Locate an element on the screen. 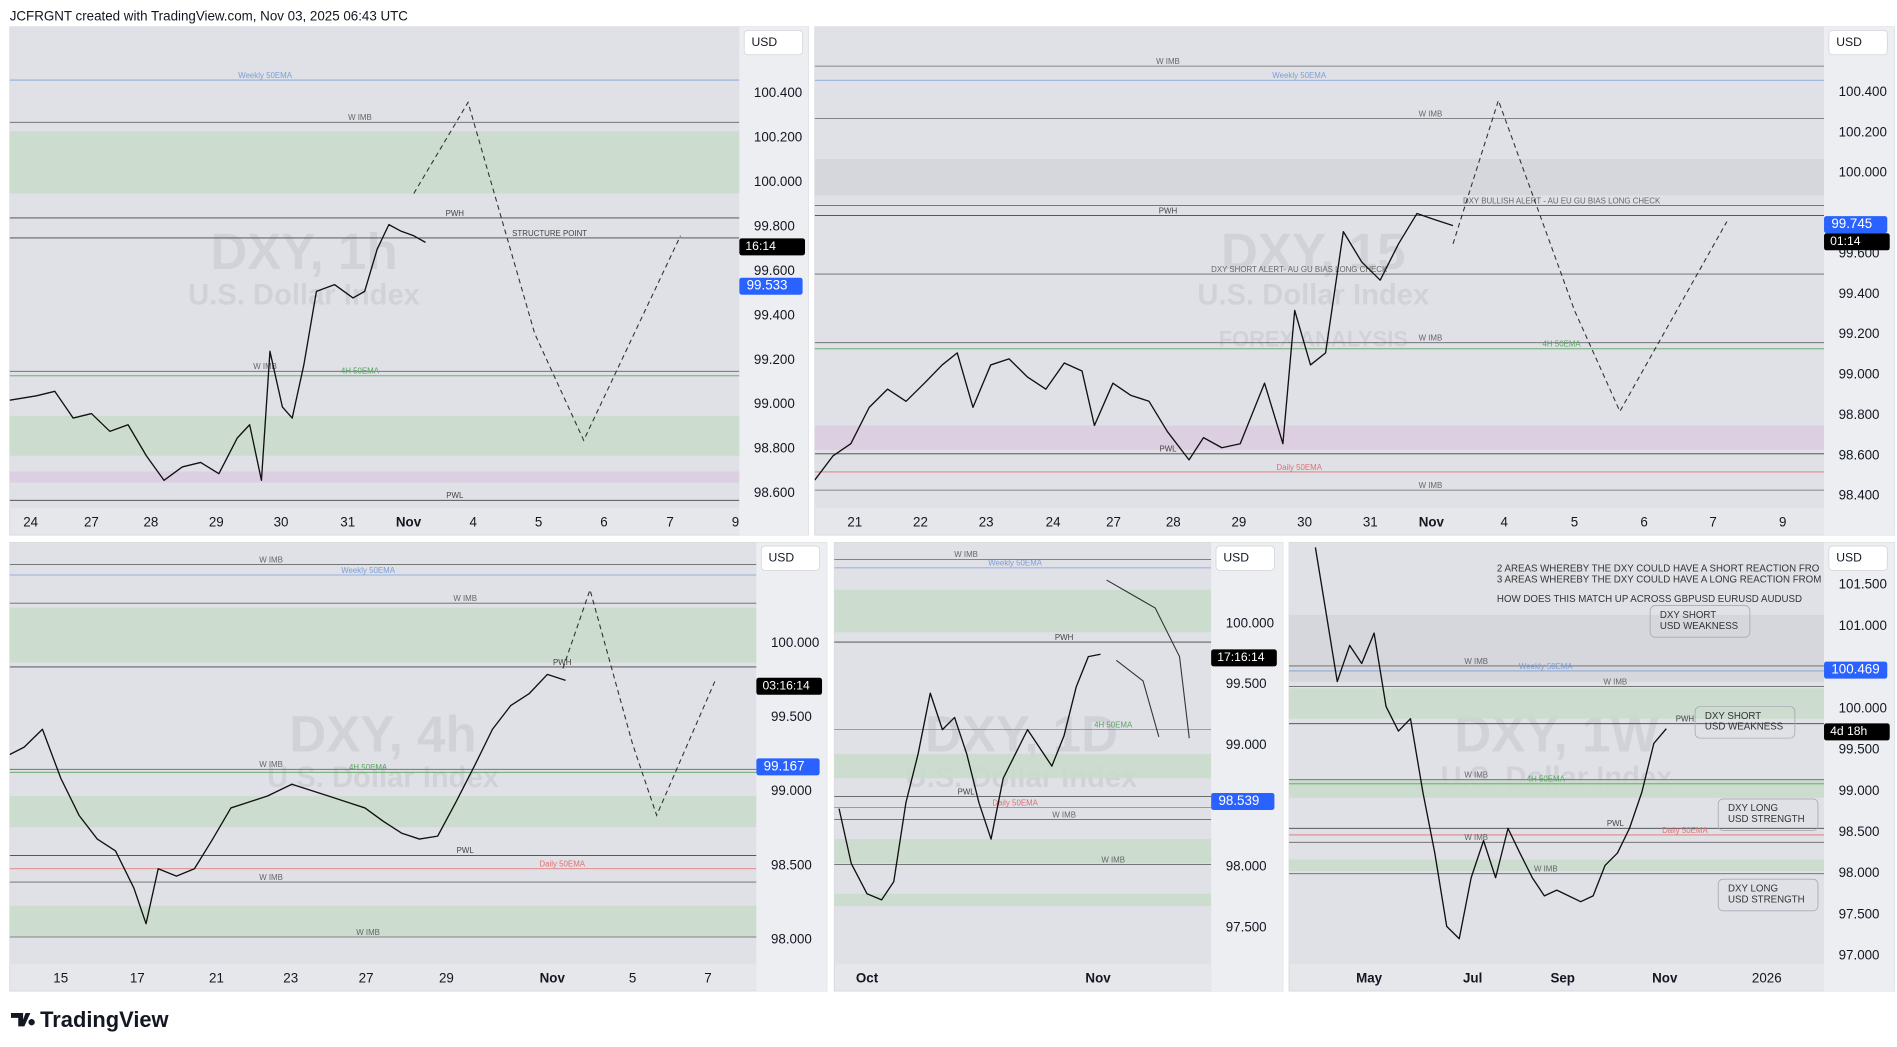 The image size is (1897, 1047). watermark: DXY, 1h is located at coordinates (303, 251).